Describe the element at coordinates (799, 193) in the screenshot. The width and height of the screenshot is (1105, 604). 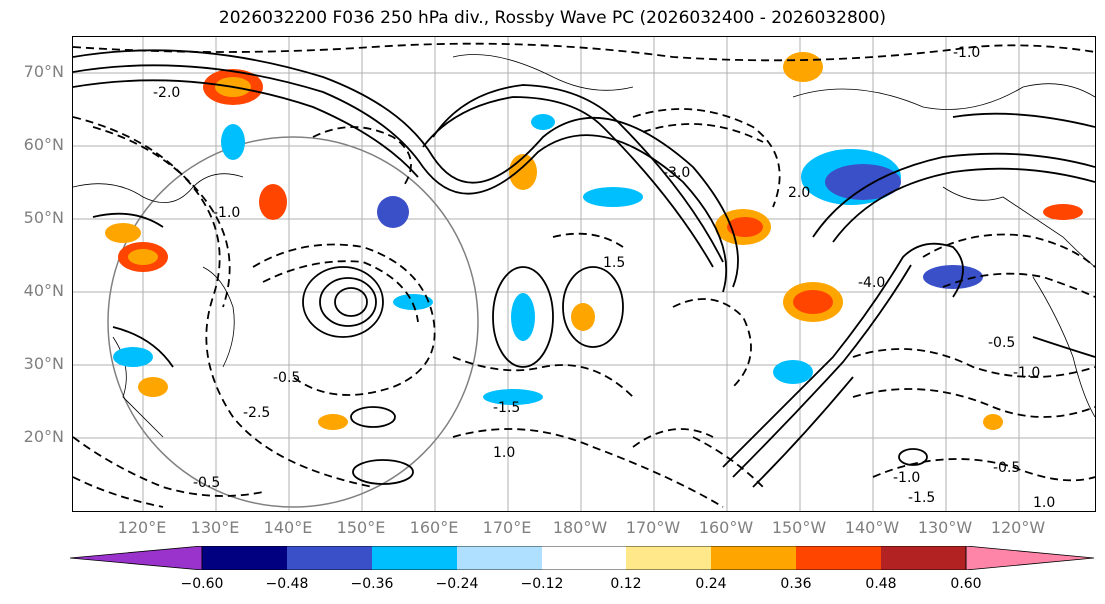
I see `contour-label: 2.0` at that location.